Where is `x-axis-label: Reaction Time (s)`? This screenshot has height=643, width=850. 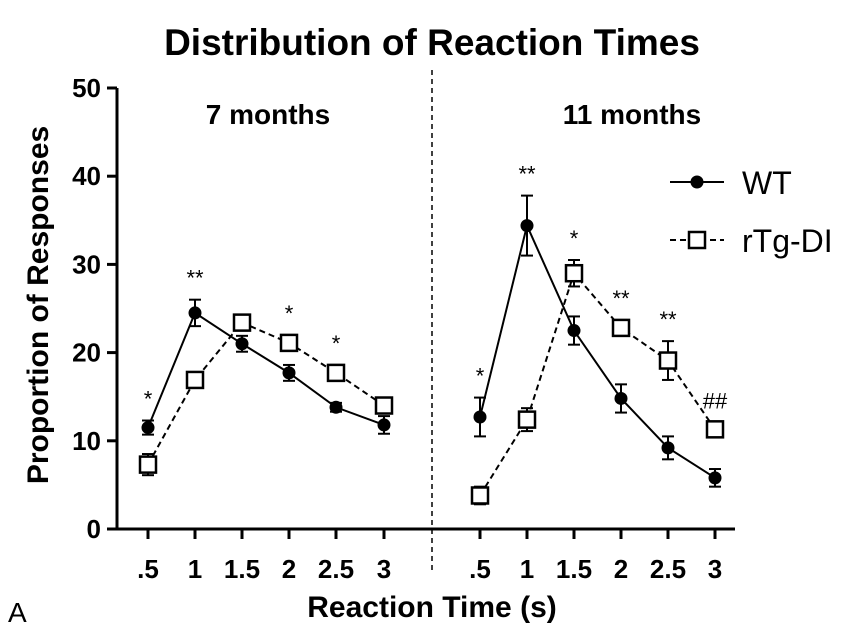 x-axis-label: Reaction Time (s) is located at coordinates (432, 607).